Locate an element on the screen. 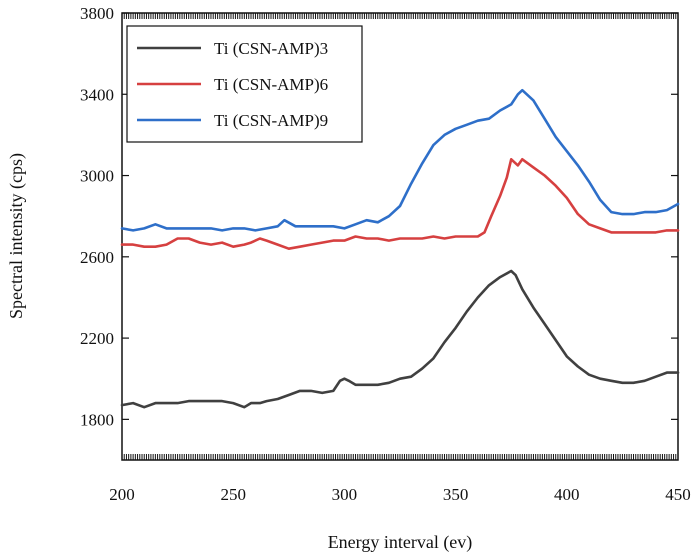 The height and width of the screenshot is (557, 700). legend-label-1: Ti (CSN-AMP)3 is located at coordinates (271, 48).